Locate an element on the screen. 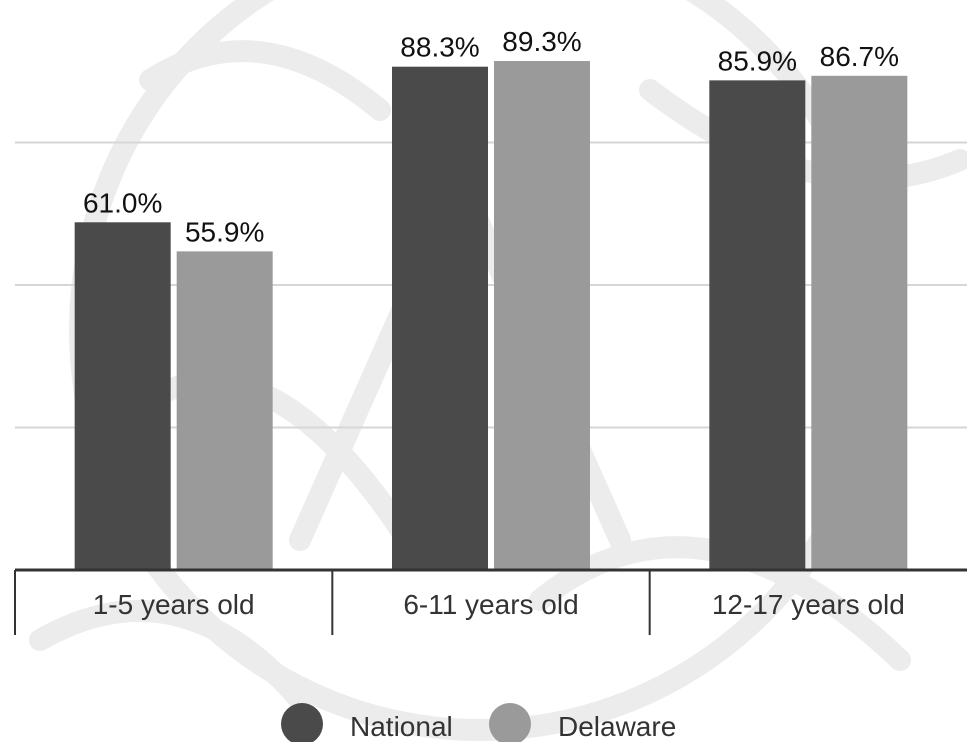 This screenshot has width=967, height=742. legend-swatch-delaware is located at coordinates (510, 722).